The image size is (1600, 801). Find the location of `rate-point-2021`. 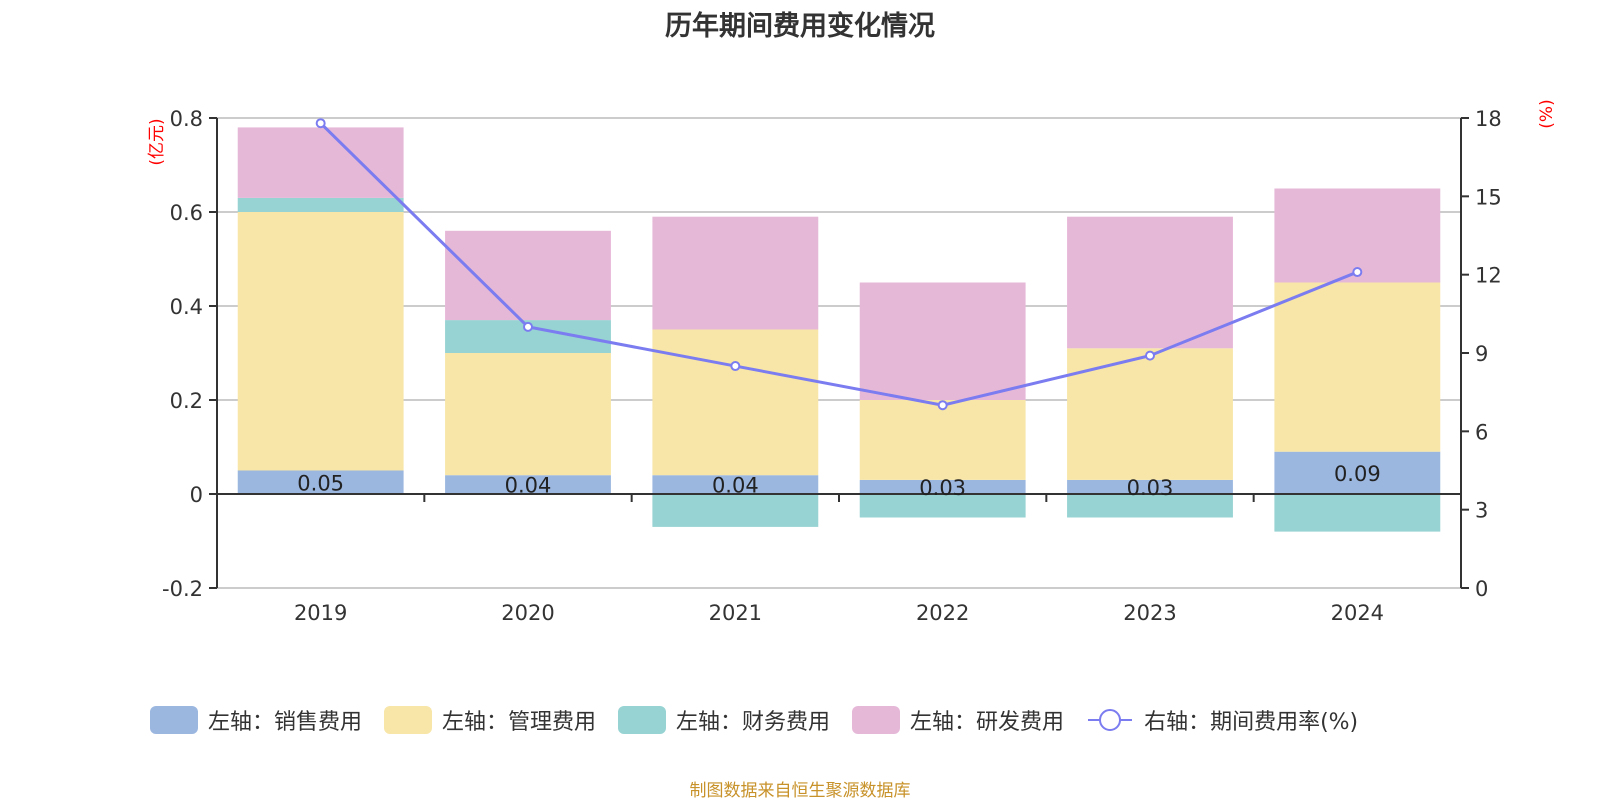

rate-point-2021 is located at coordinates (735, 366).